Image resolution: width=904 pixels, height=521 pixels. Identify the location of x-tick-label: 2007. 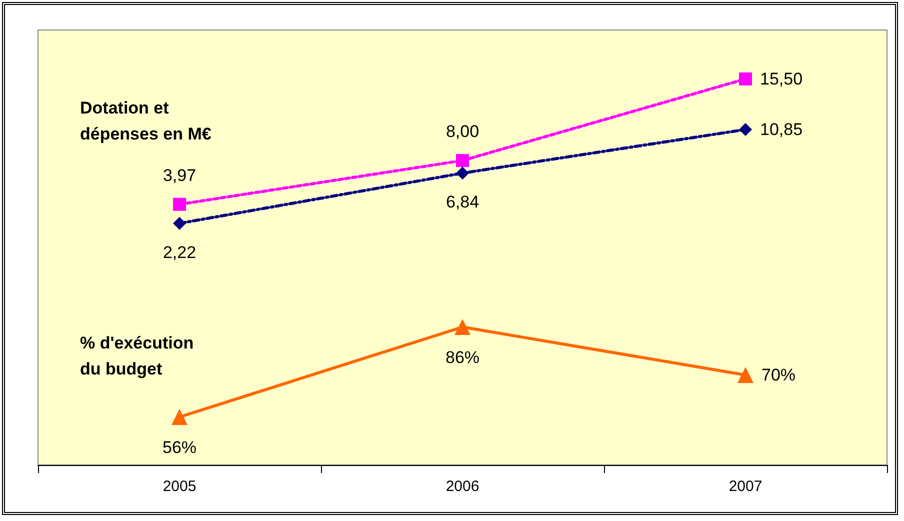
(745, 486).